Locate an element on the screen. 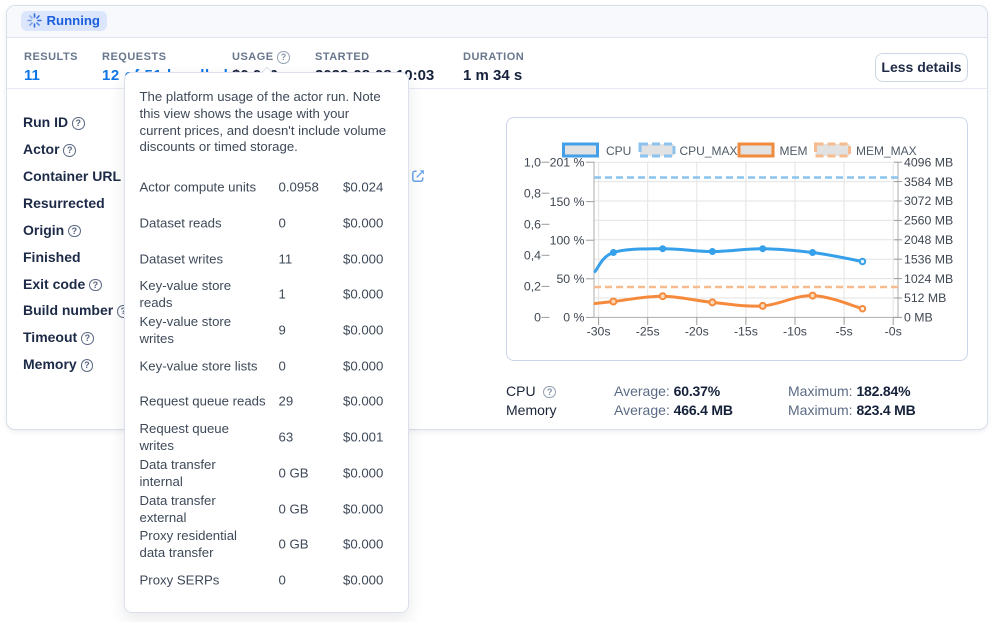 The height and width of the screenshot is (622, 993). svg-text: 1536 MB is located at coordinates (928, 259).